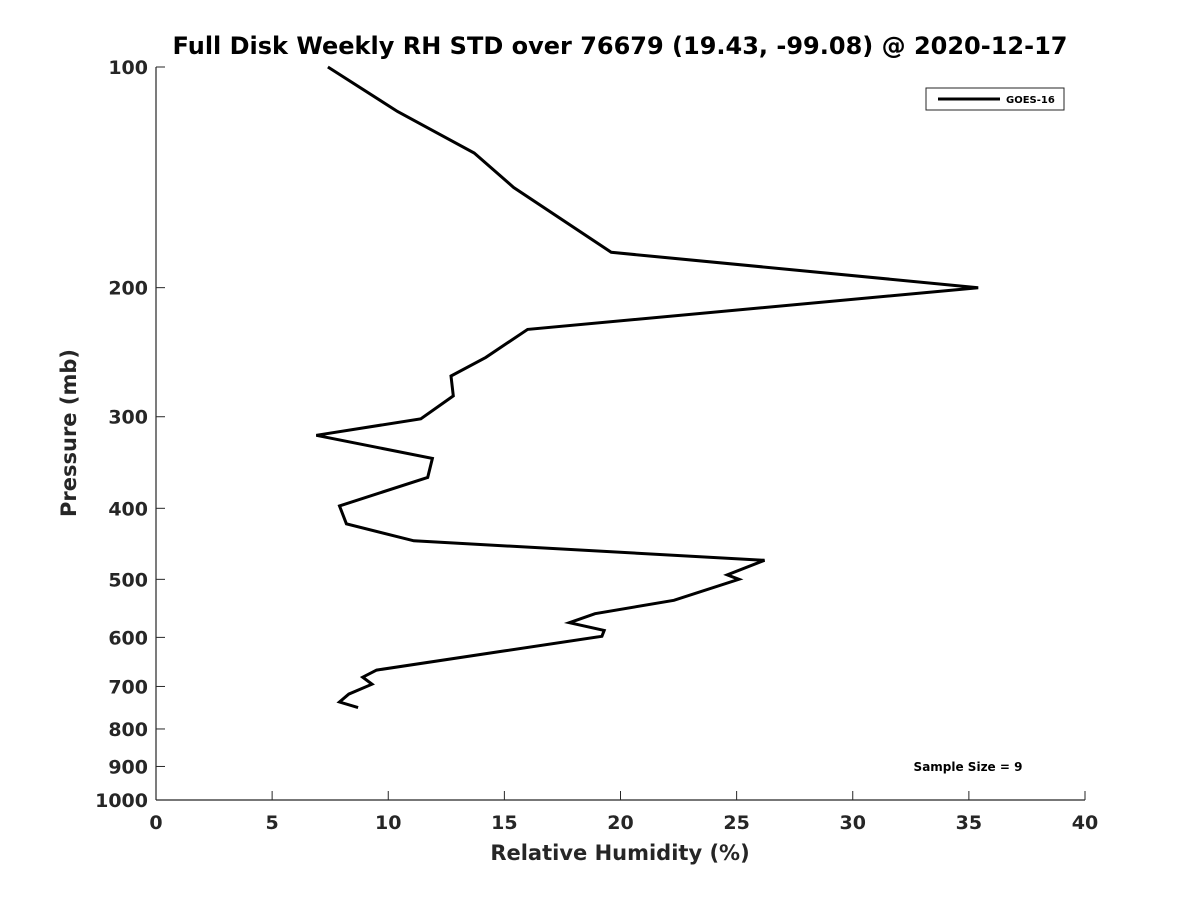 The width and height of the screenshot is (1200, 900). What do you see at coordinates (388, 823) in the screenshot?
I see `x-tick-label: 10` at bounding box center [388, 823].